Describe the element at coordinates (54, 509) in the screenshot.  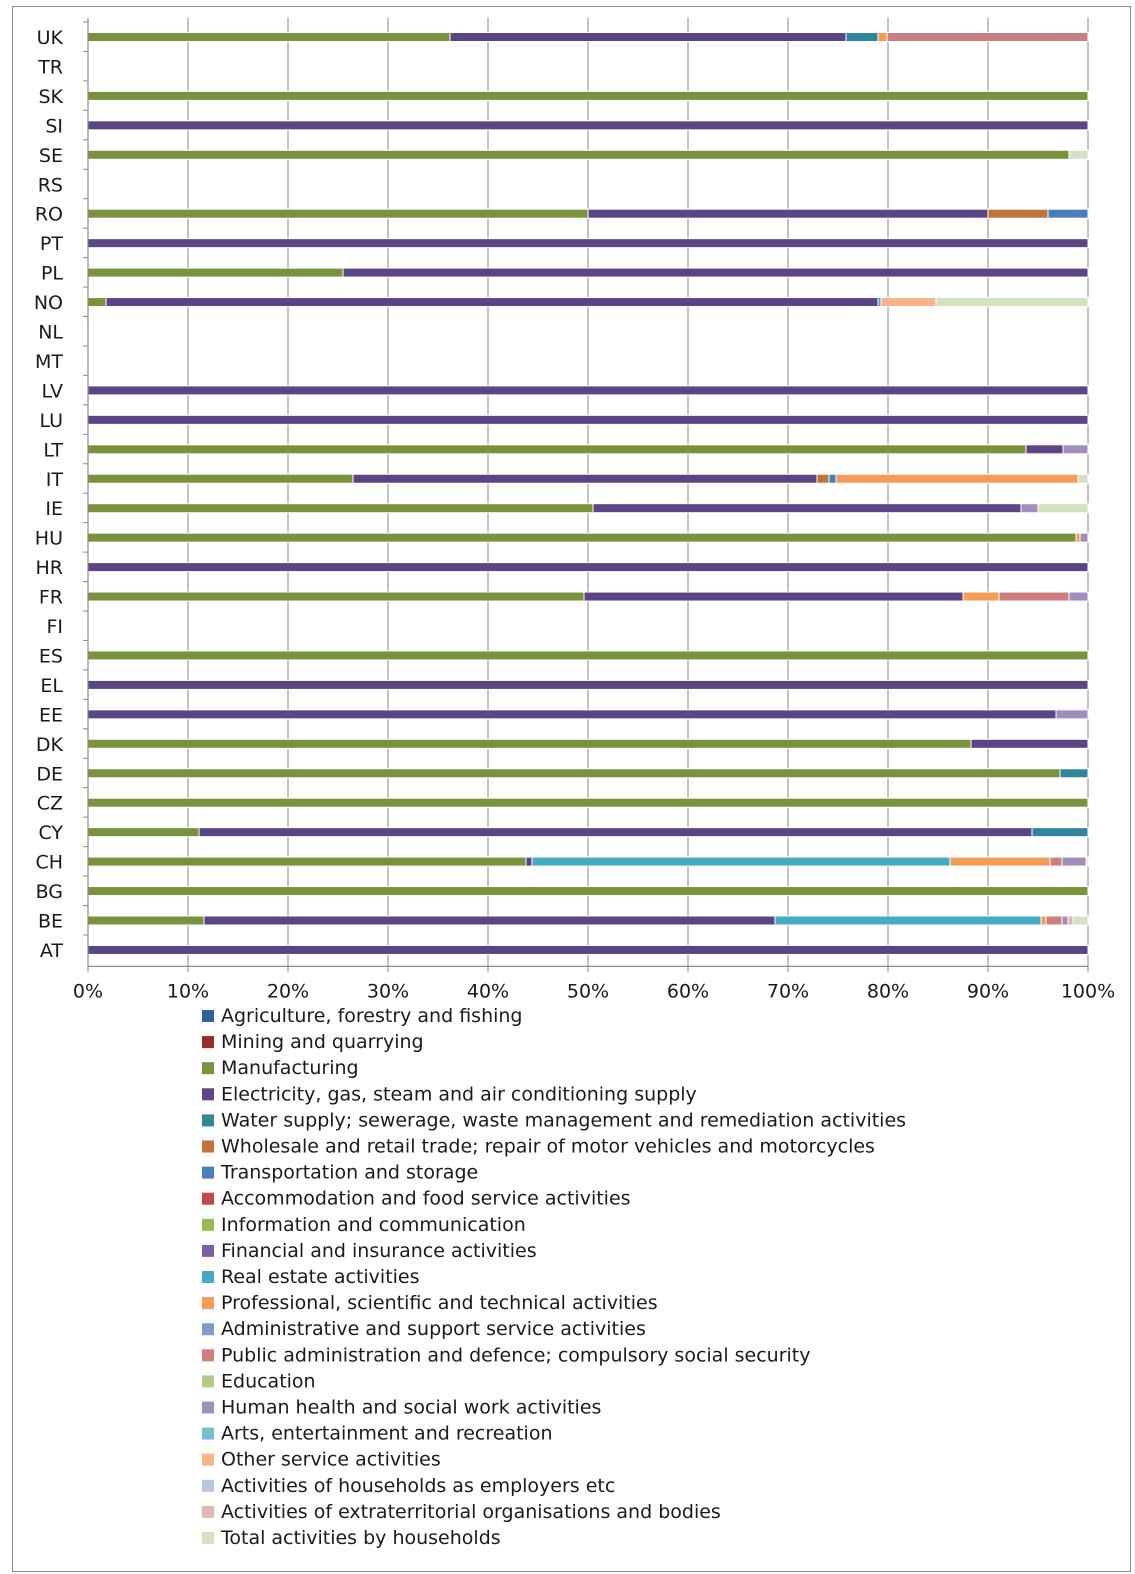
I see `category-label: IE` at that location.